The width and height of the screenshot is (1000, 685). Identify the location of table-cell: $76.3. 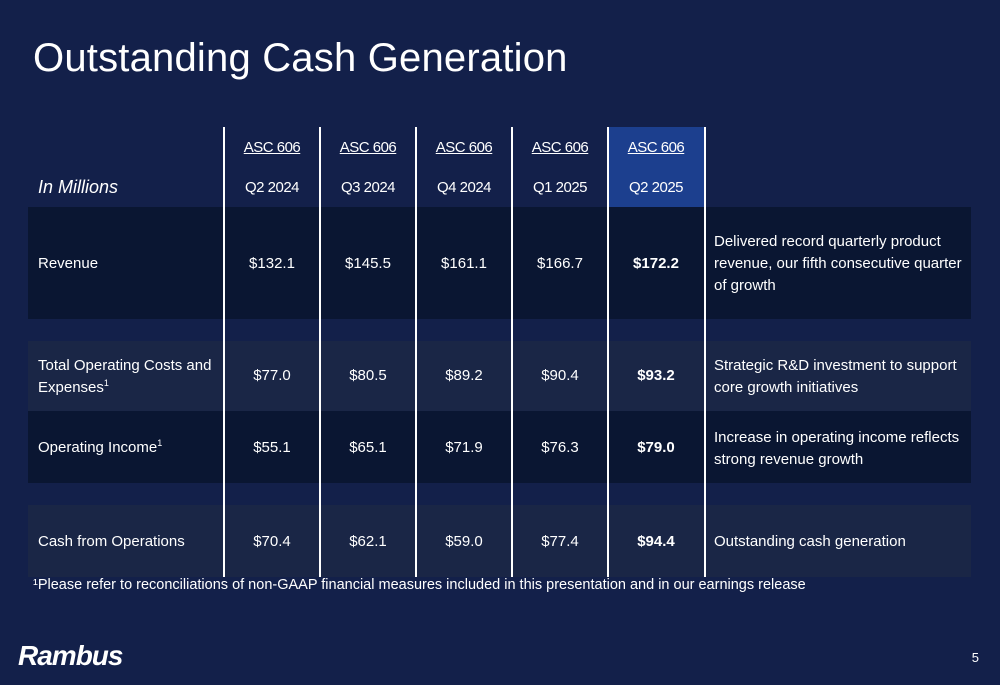
(560, 447).